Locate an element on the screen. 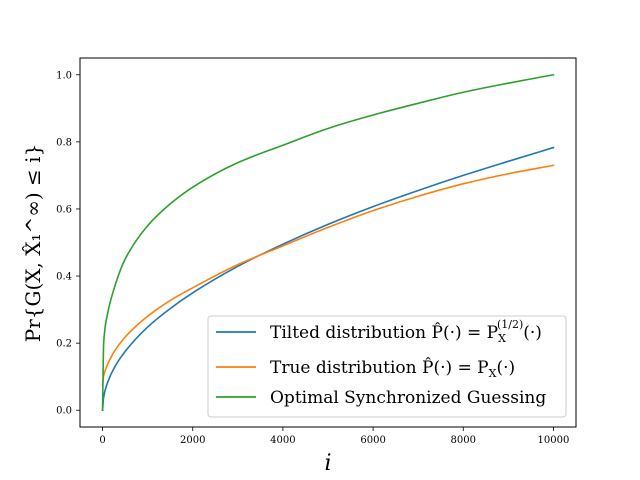 This screenshot has width=640, height=480. y-tick-label: 0.0 is located at coordinates (64, 411).